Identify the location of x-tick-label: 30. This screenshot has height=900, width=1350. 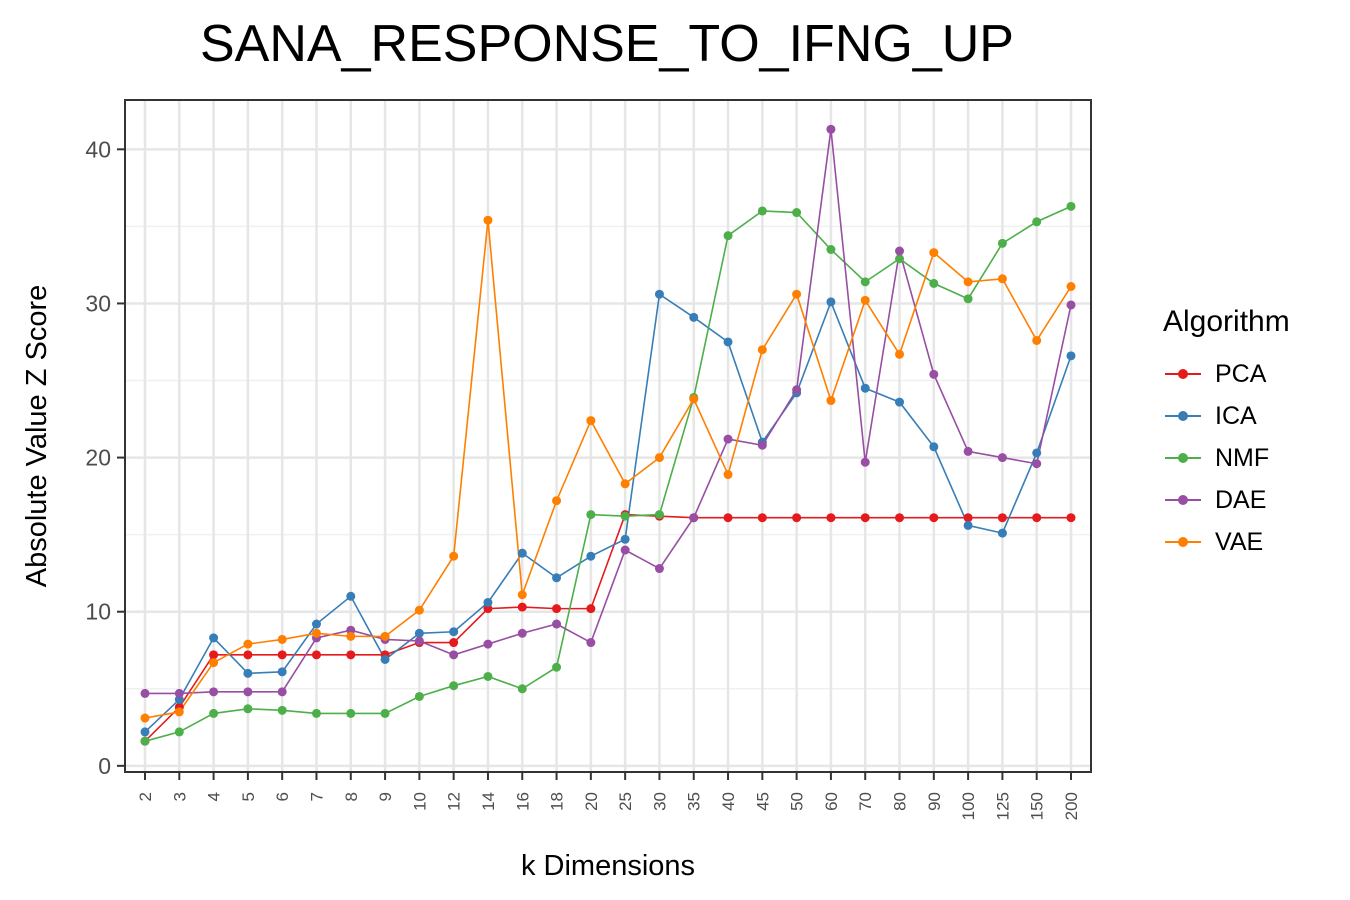
(659, 801).